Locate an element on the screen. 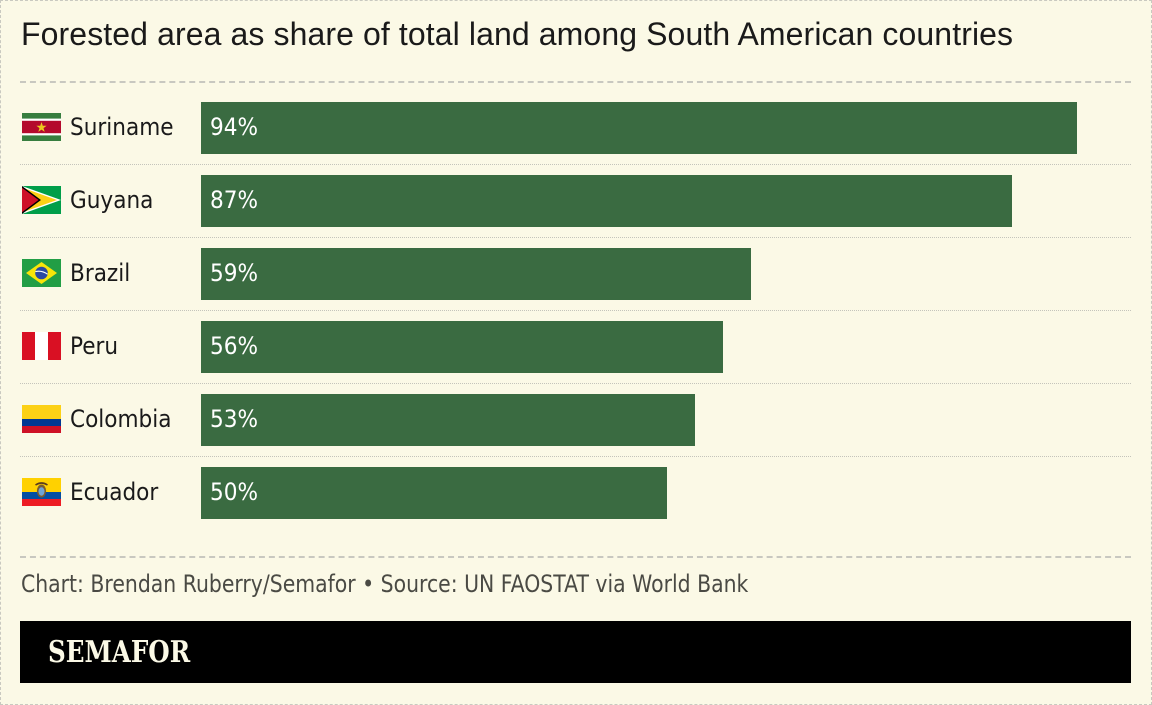 This screenshot has width=1152, height=705. guyana-flag-icon is located at coordinates (41, 200).